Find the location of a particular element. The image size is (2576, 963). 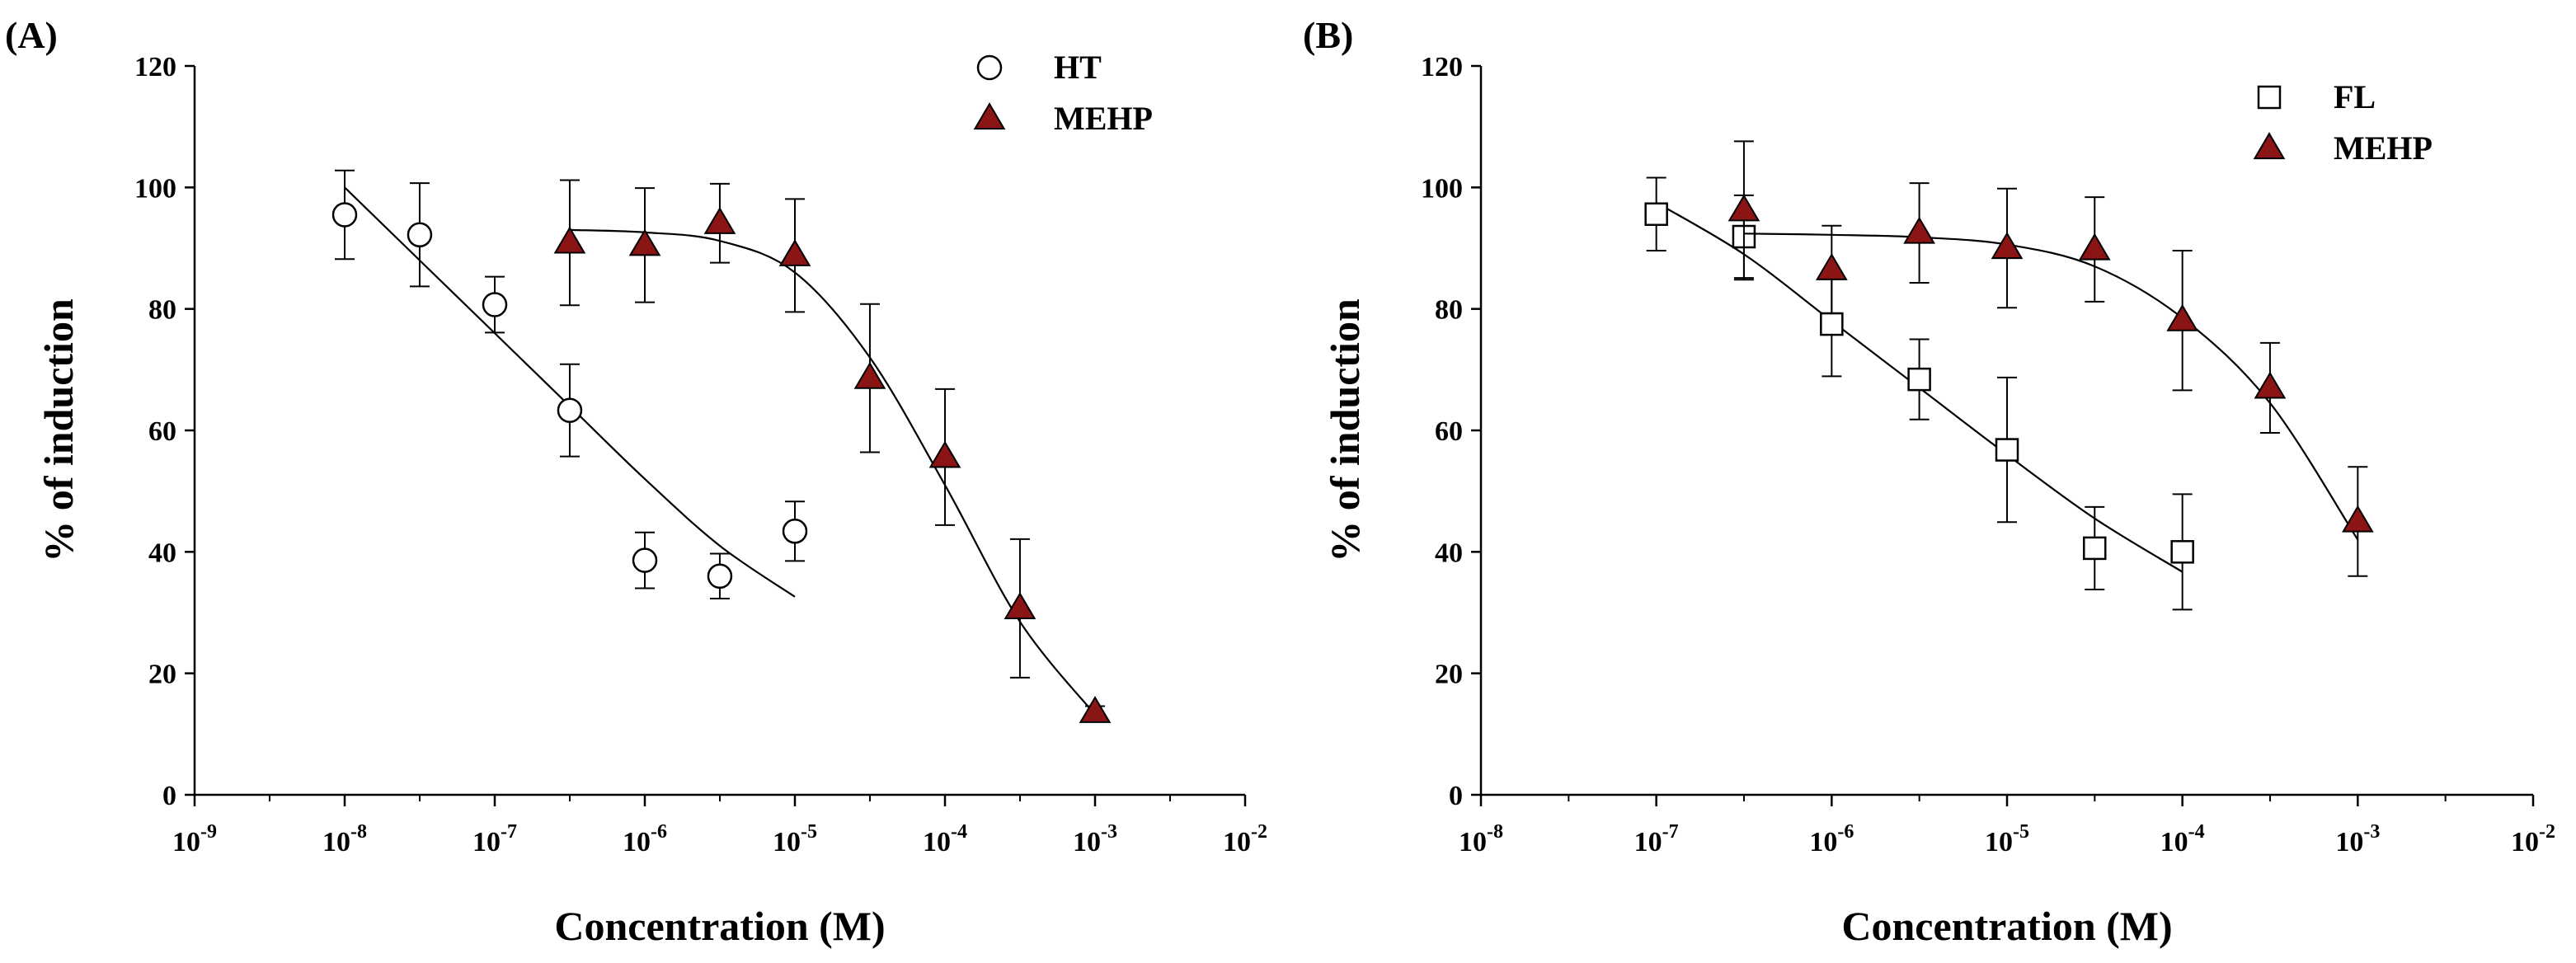

panel-label: (A) is located at coordinates (31, 35).